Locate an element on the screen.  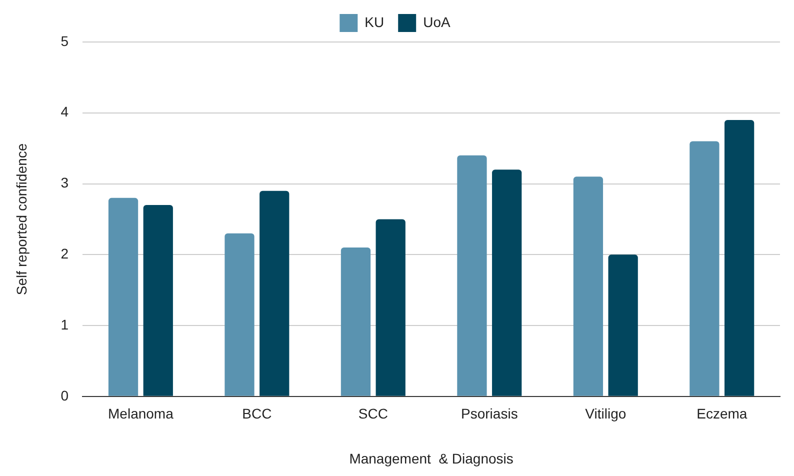
y-axis-title: Self reported confidence is located at coordinates (21, 219).